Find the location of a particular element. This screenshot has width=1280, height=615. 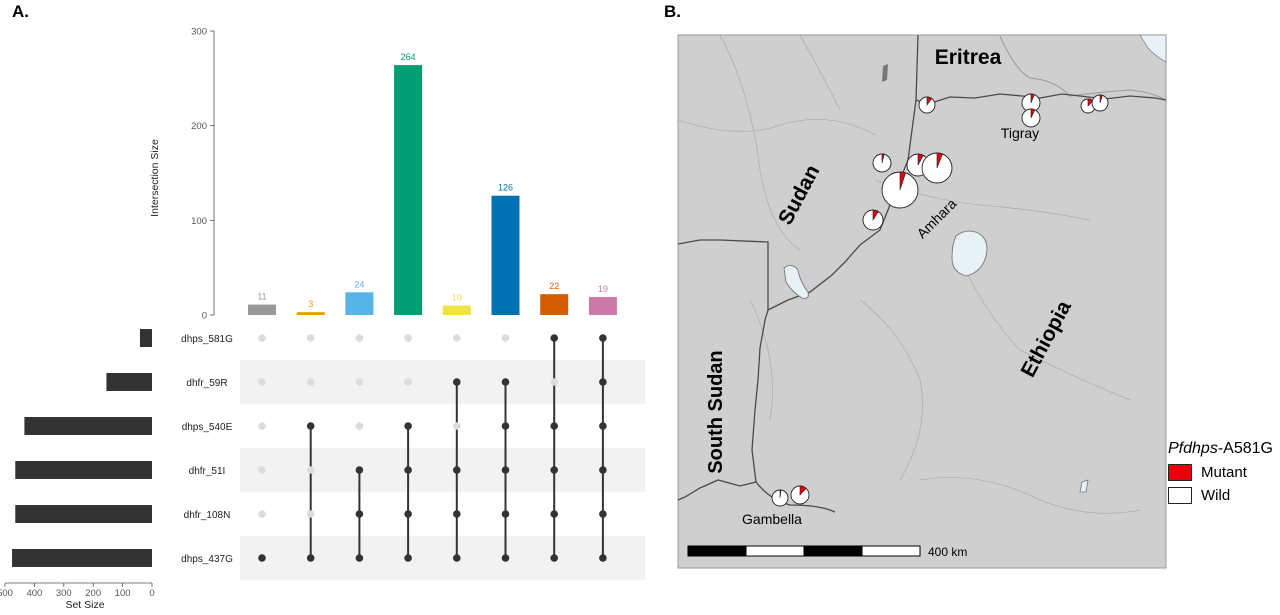

map-legend: Pfdhps-A581G Mutant Wild is located at coordinates (1220, 472).